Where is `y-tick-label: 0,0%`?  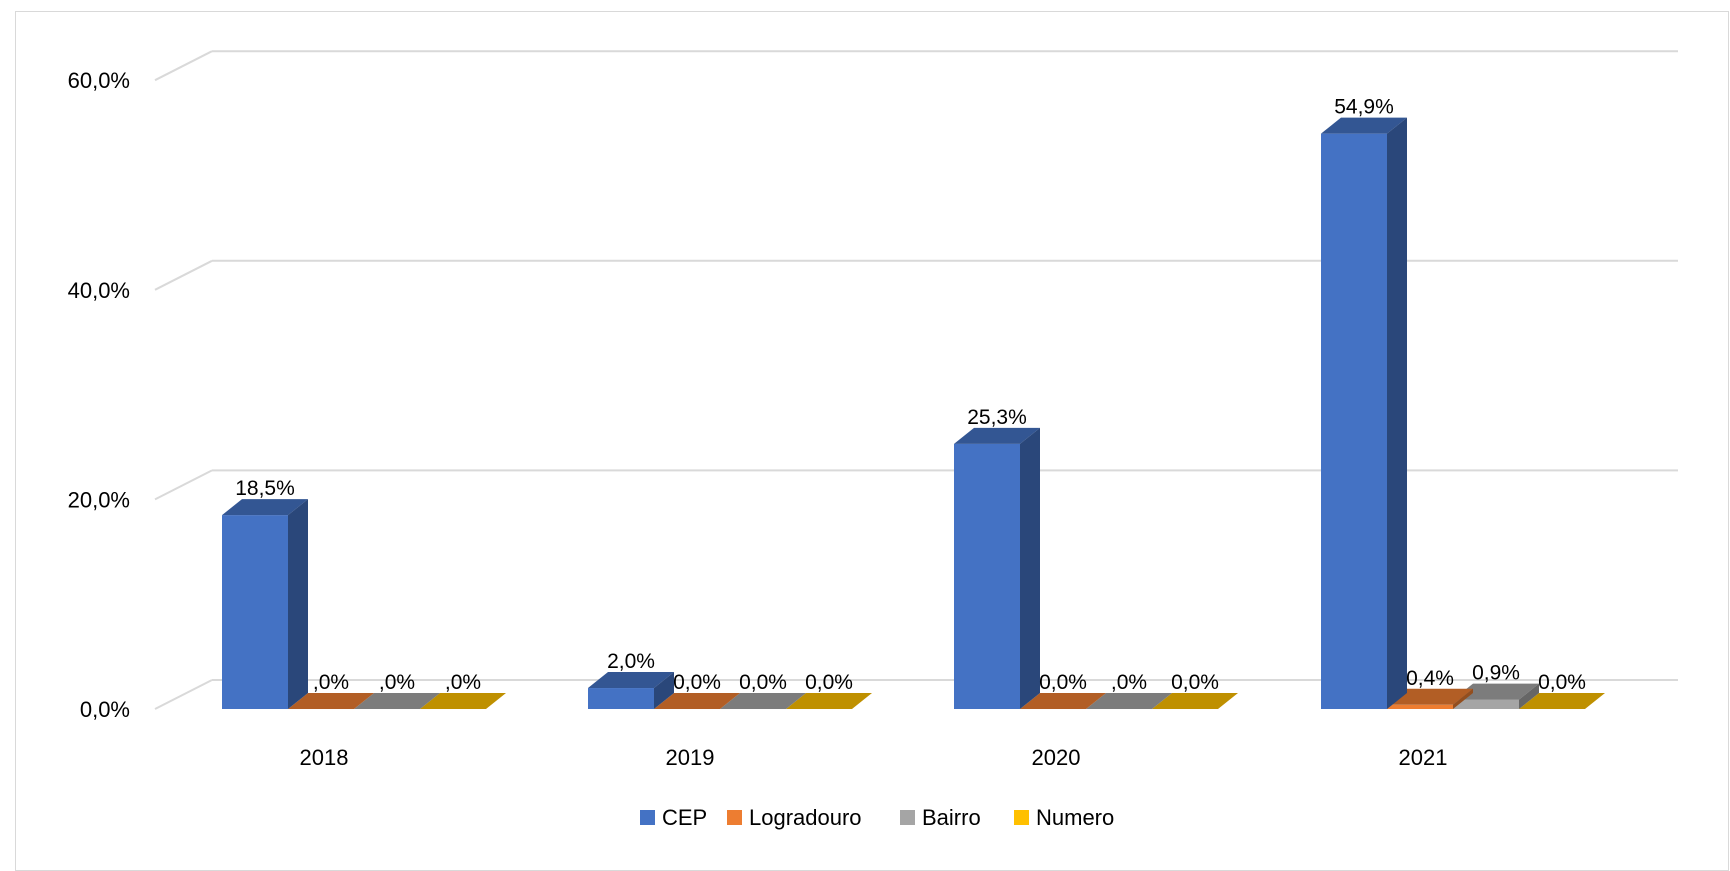
y-tick-label: 0,0% is located at coordinates (105, 709).